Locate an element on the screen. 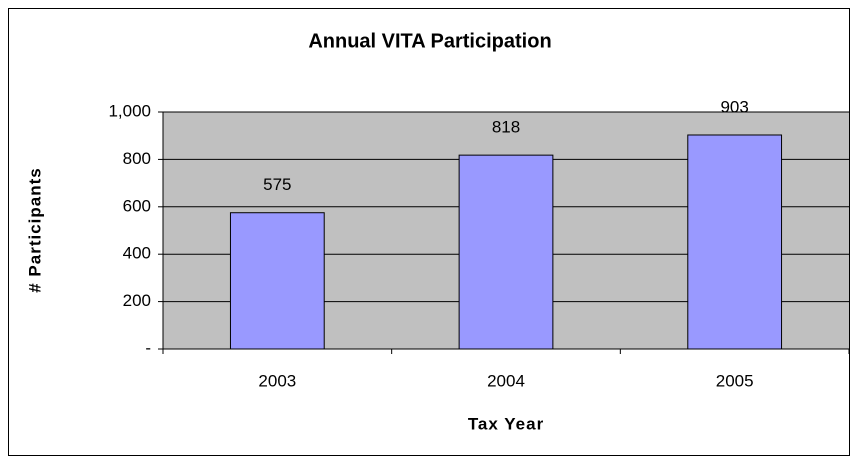 The width and height of the screenshot is (856, 464). chart-title: Annual VITA Participation is located at coordinates (429, 41).